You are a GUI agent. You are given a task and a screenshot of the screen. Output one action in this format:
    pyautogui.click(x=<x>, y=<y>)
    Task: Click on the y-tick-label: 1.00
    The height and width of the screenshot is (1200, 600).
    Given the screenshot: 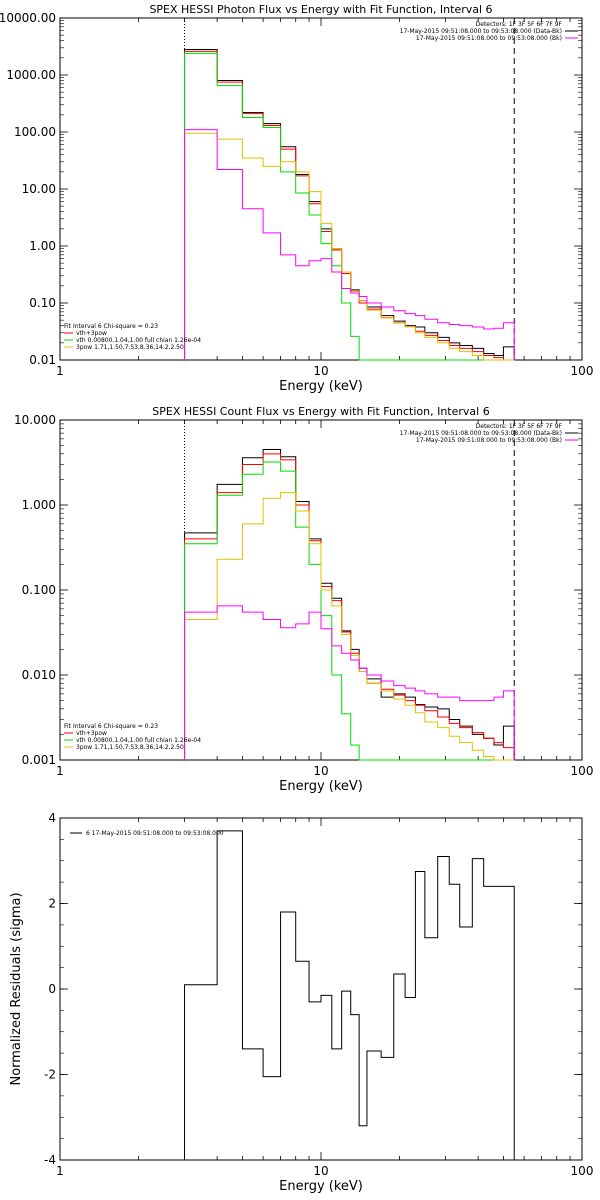 What is the action you would take?
    pyautogui.click(x=42, y=246)
    